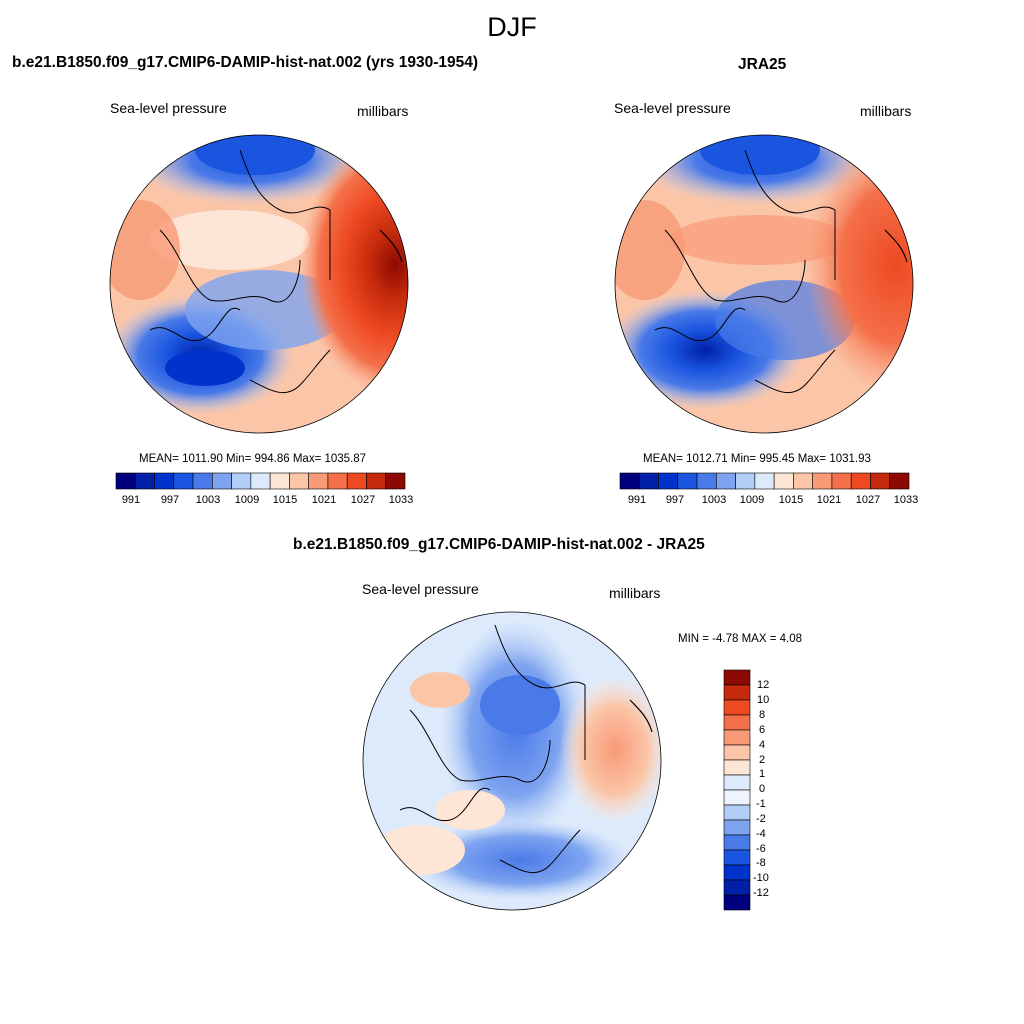  What do you see at coordinates (324, 500) in the screenshot?
I see `panel-1-colorbar-tick: 1021` at bounding box center [324, 500].